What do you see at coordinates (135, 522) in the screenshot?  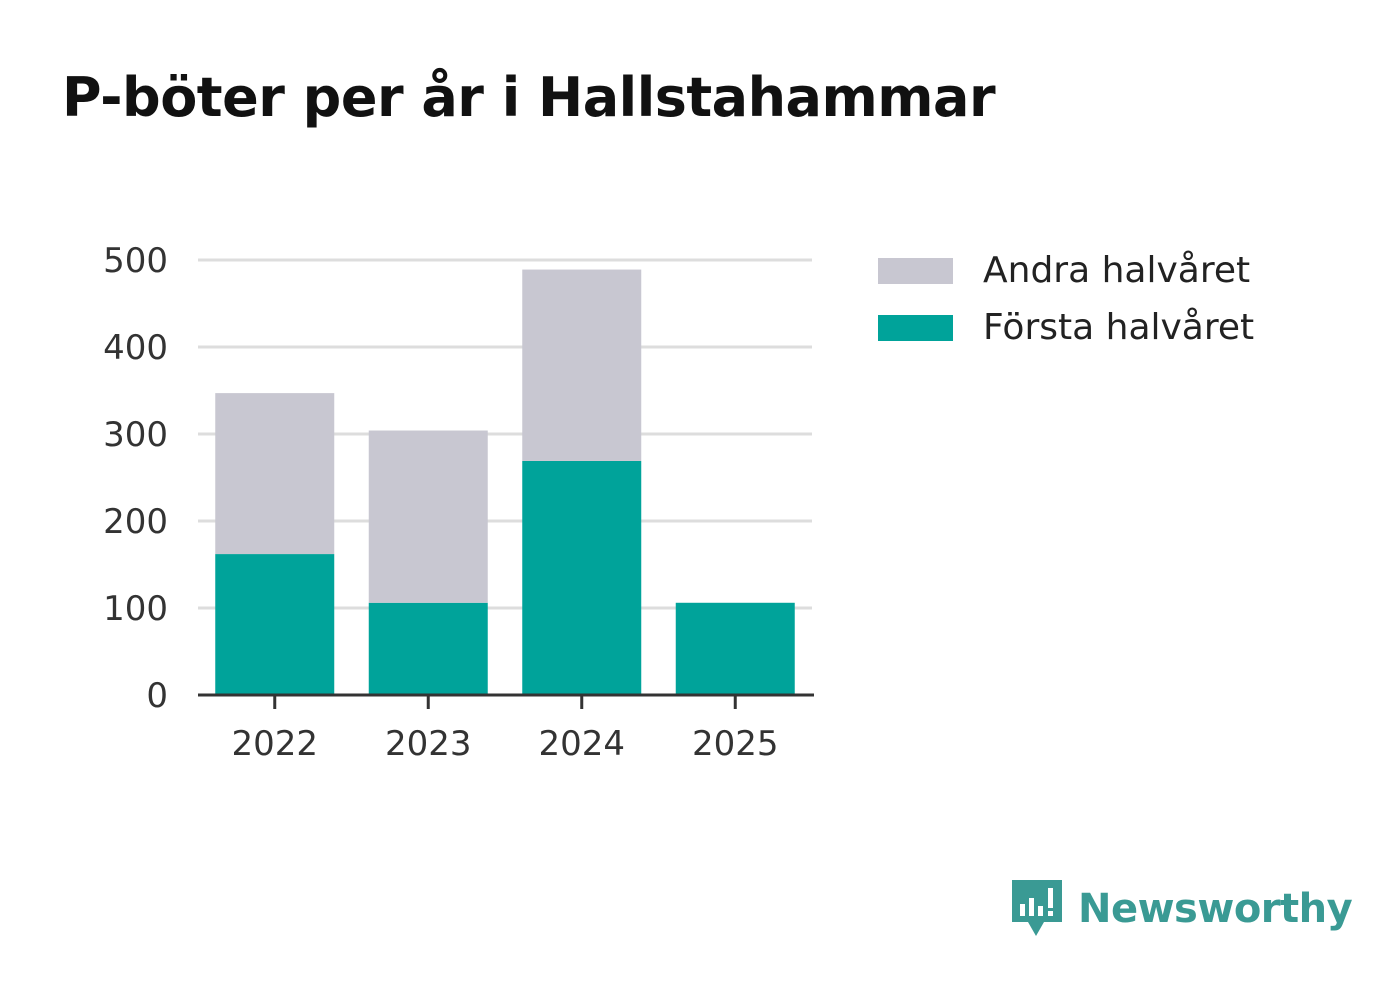 I see `y-tick-label-200: 200` at bounding box center [135, 522].